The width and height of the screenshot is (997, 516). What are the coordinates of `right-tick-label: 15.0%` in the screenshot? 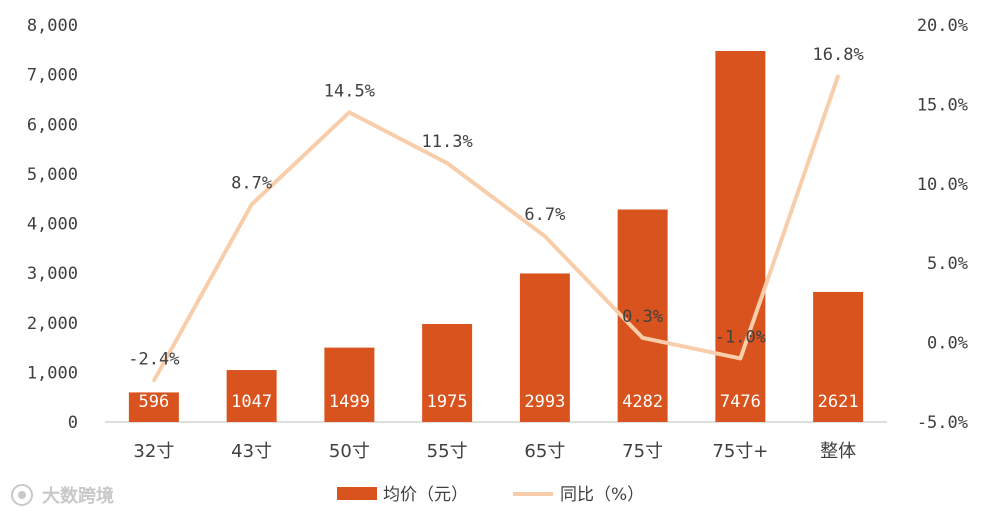 It's located at (942, 105).